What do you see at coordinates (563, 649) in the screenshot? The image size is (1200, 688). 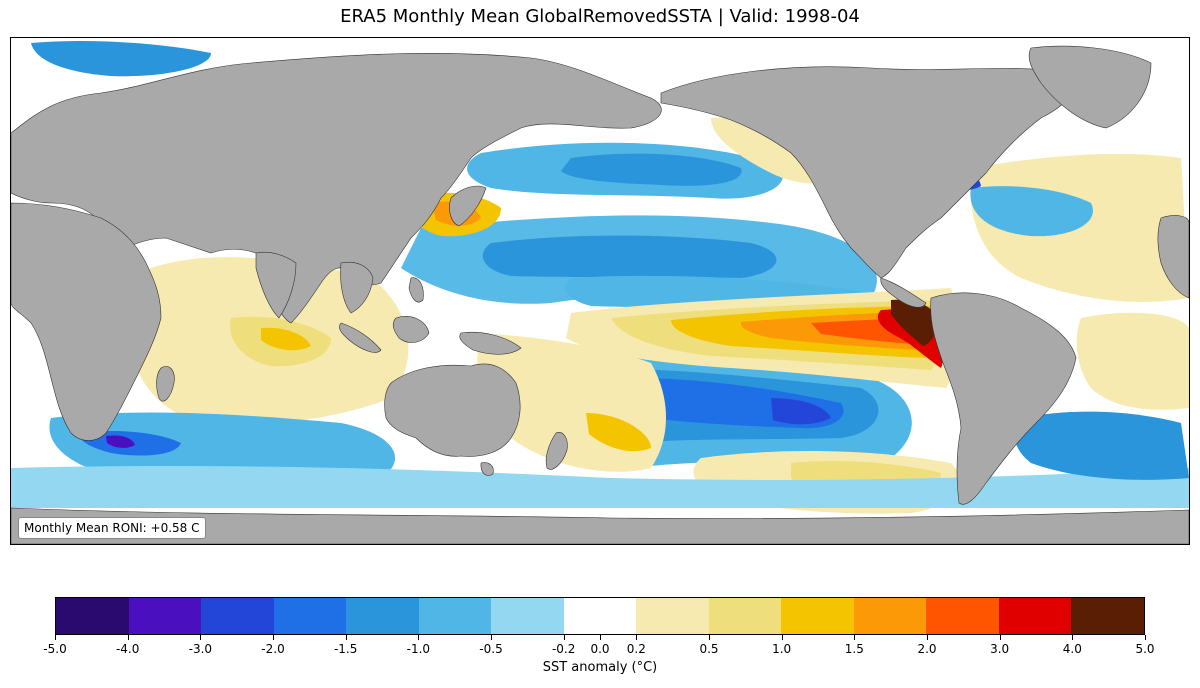 I see `colorbar-tick-label: -0.2` at bounding box center [563, 649].